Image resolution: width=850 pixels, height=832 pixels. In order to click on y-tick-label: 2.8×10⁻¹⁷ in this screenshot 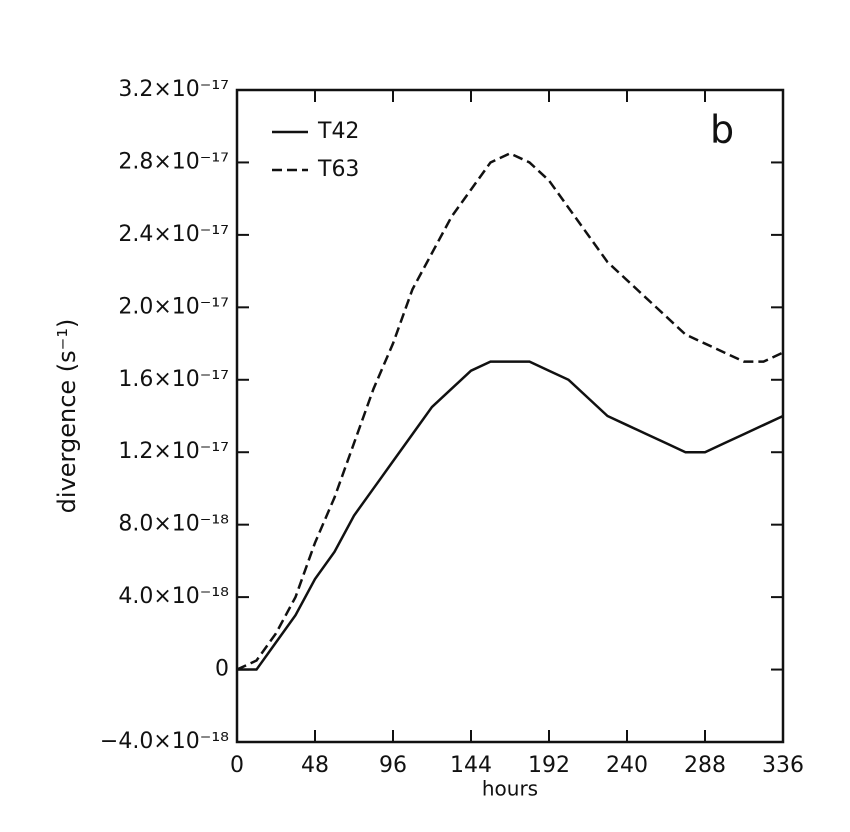, I will do `click(173, 161)`.